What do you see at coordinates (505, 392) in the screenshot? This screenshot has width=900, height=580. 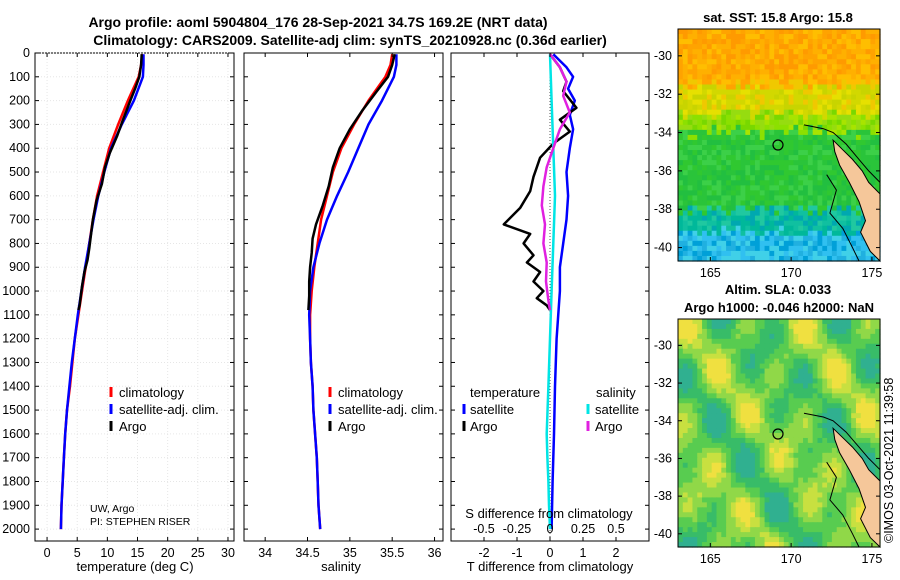 I see `legend-temperature-title: temperature` at bounding box center [505, 392].